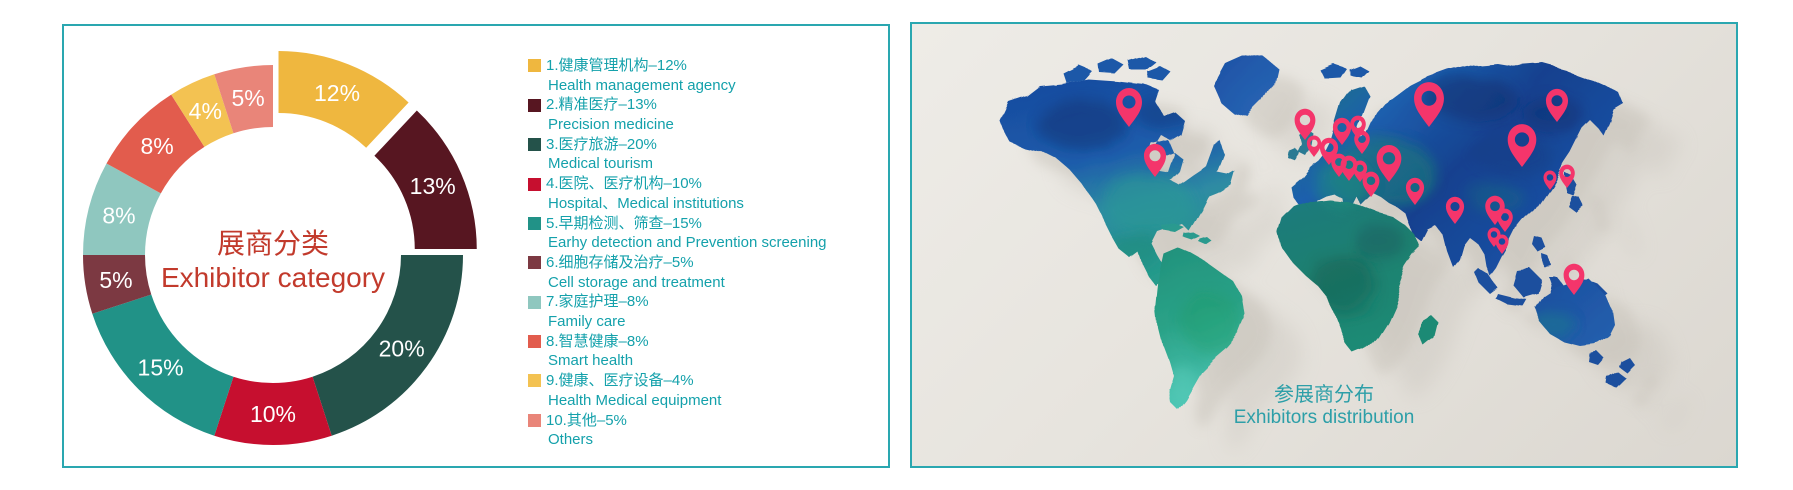  What do you see at coordinates (611, 125) in the screenshot?
I see `legend-label-en: Precision medicine` at bounding box center [611, 125].